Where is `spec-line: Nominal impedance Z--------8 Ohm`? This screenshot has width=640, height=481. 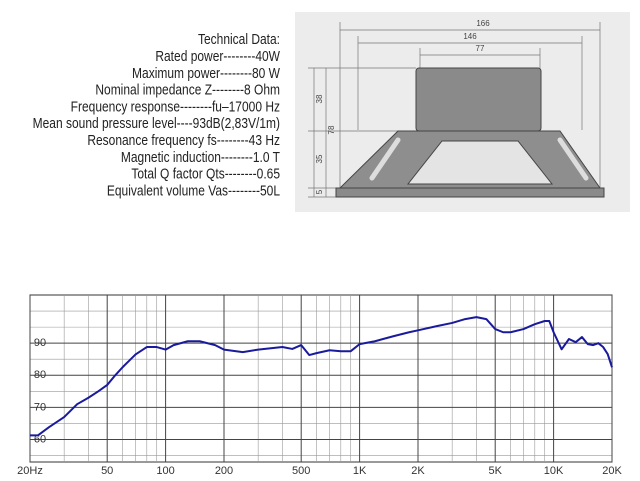 spec-line: Nominal impedance Z--------8 Ohm is located at coordinates (187, 89).